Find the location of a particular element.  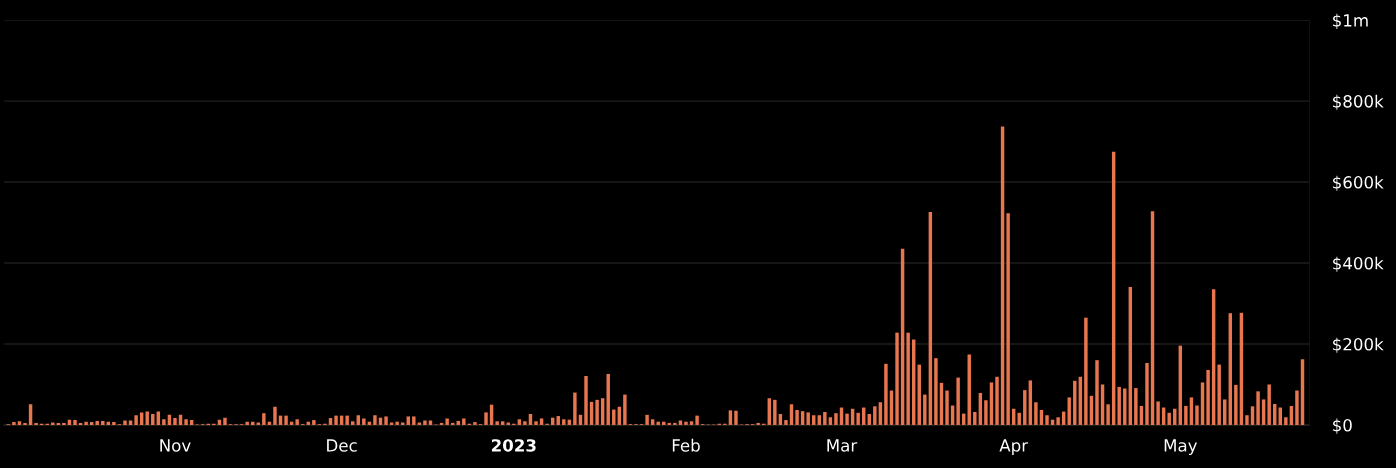

y-tick-label: $1m is located at coordinates (1350, 21).